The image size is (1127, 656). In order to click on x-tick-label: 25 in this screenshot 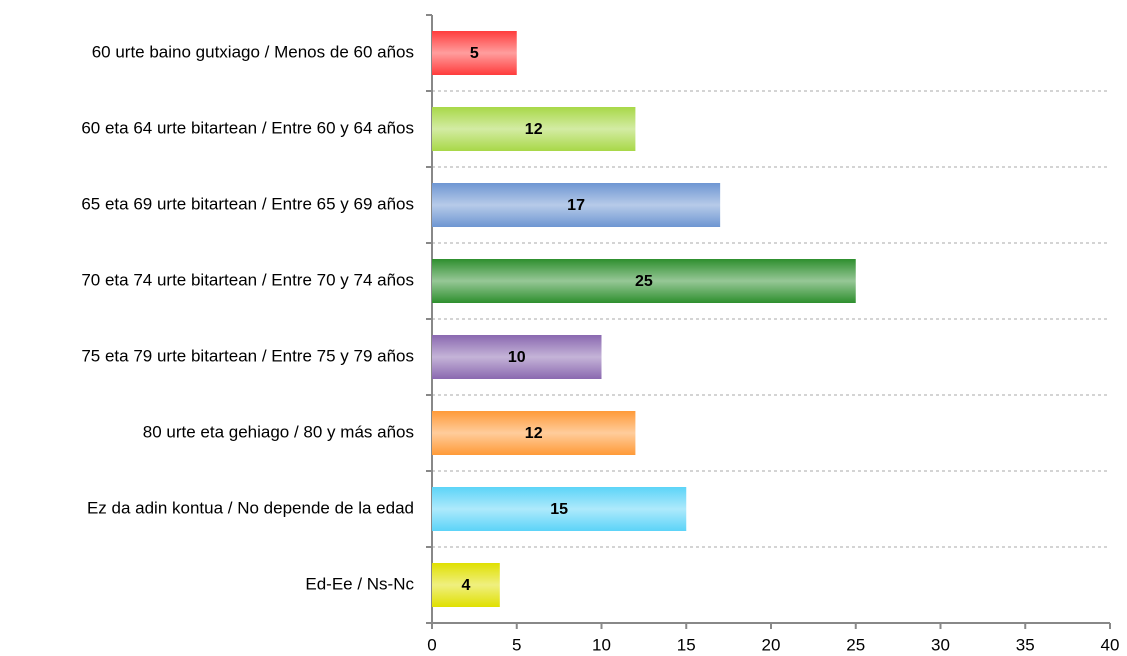, I will do `click(855, 644)`.